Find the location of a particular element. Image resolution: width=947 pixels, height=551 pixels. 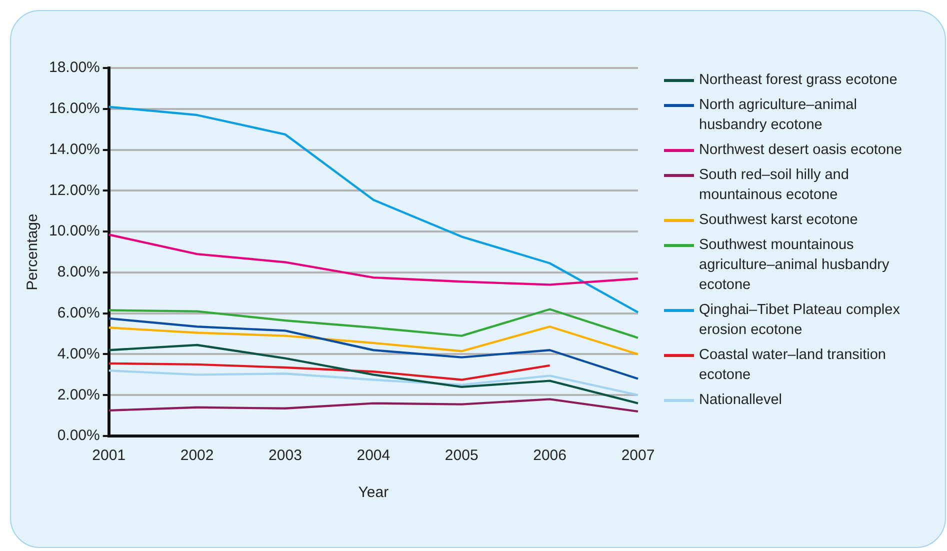

legend-label: Northwest desert oasis ecotone is located at coordinates (801, 150).